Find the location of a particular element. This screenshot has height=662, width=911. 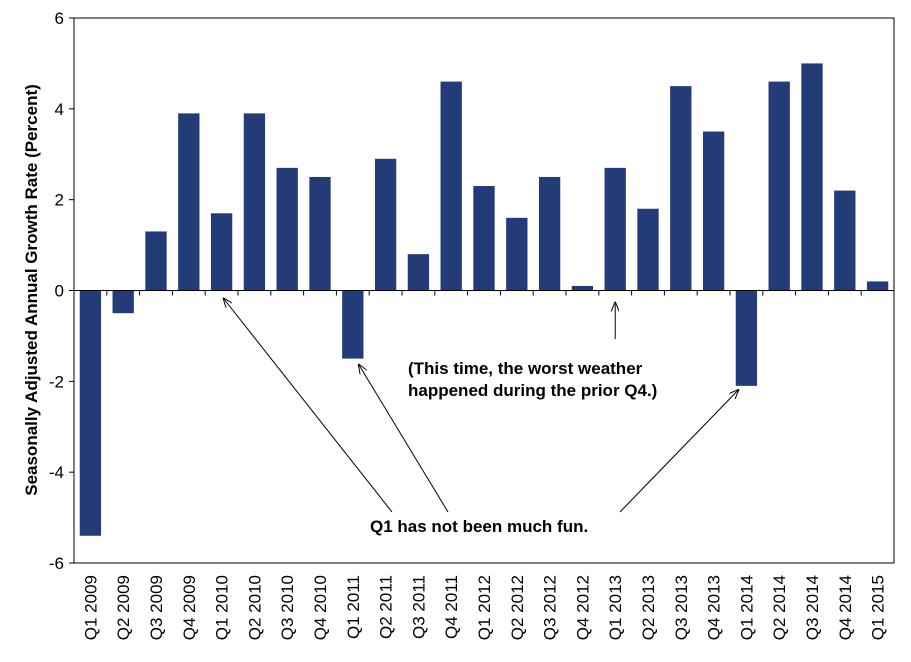

x-tick-label: Q1 2012 is located at coordinates (484, 607).